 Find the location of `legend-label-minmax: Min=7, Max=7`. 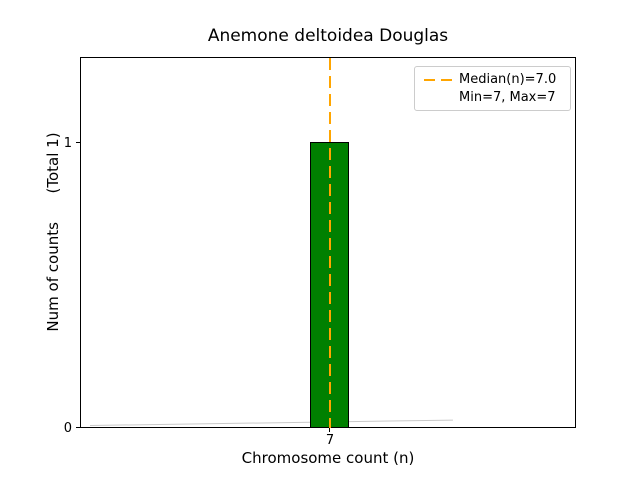

legend-label-minmax: Min=7, Max=7 is located at coordinates (507, 97).